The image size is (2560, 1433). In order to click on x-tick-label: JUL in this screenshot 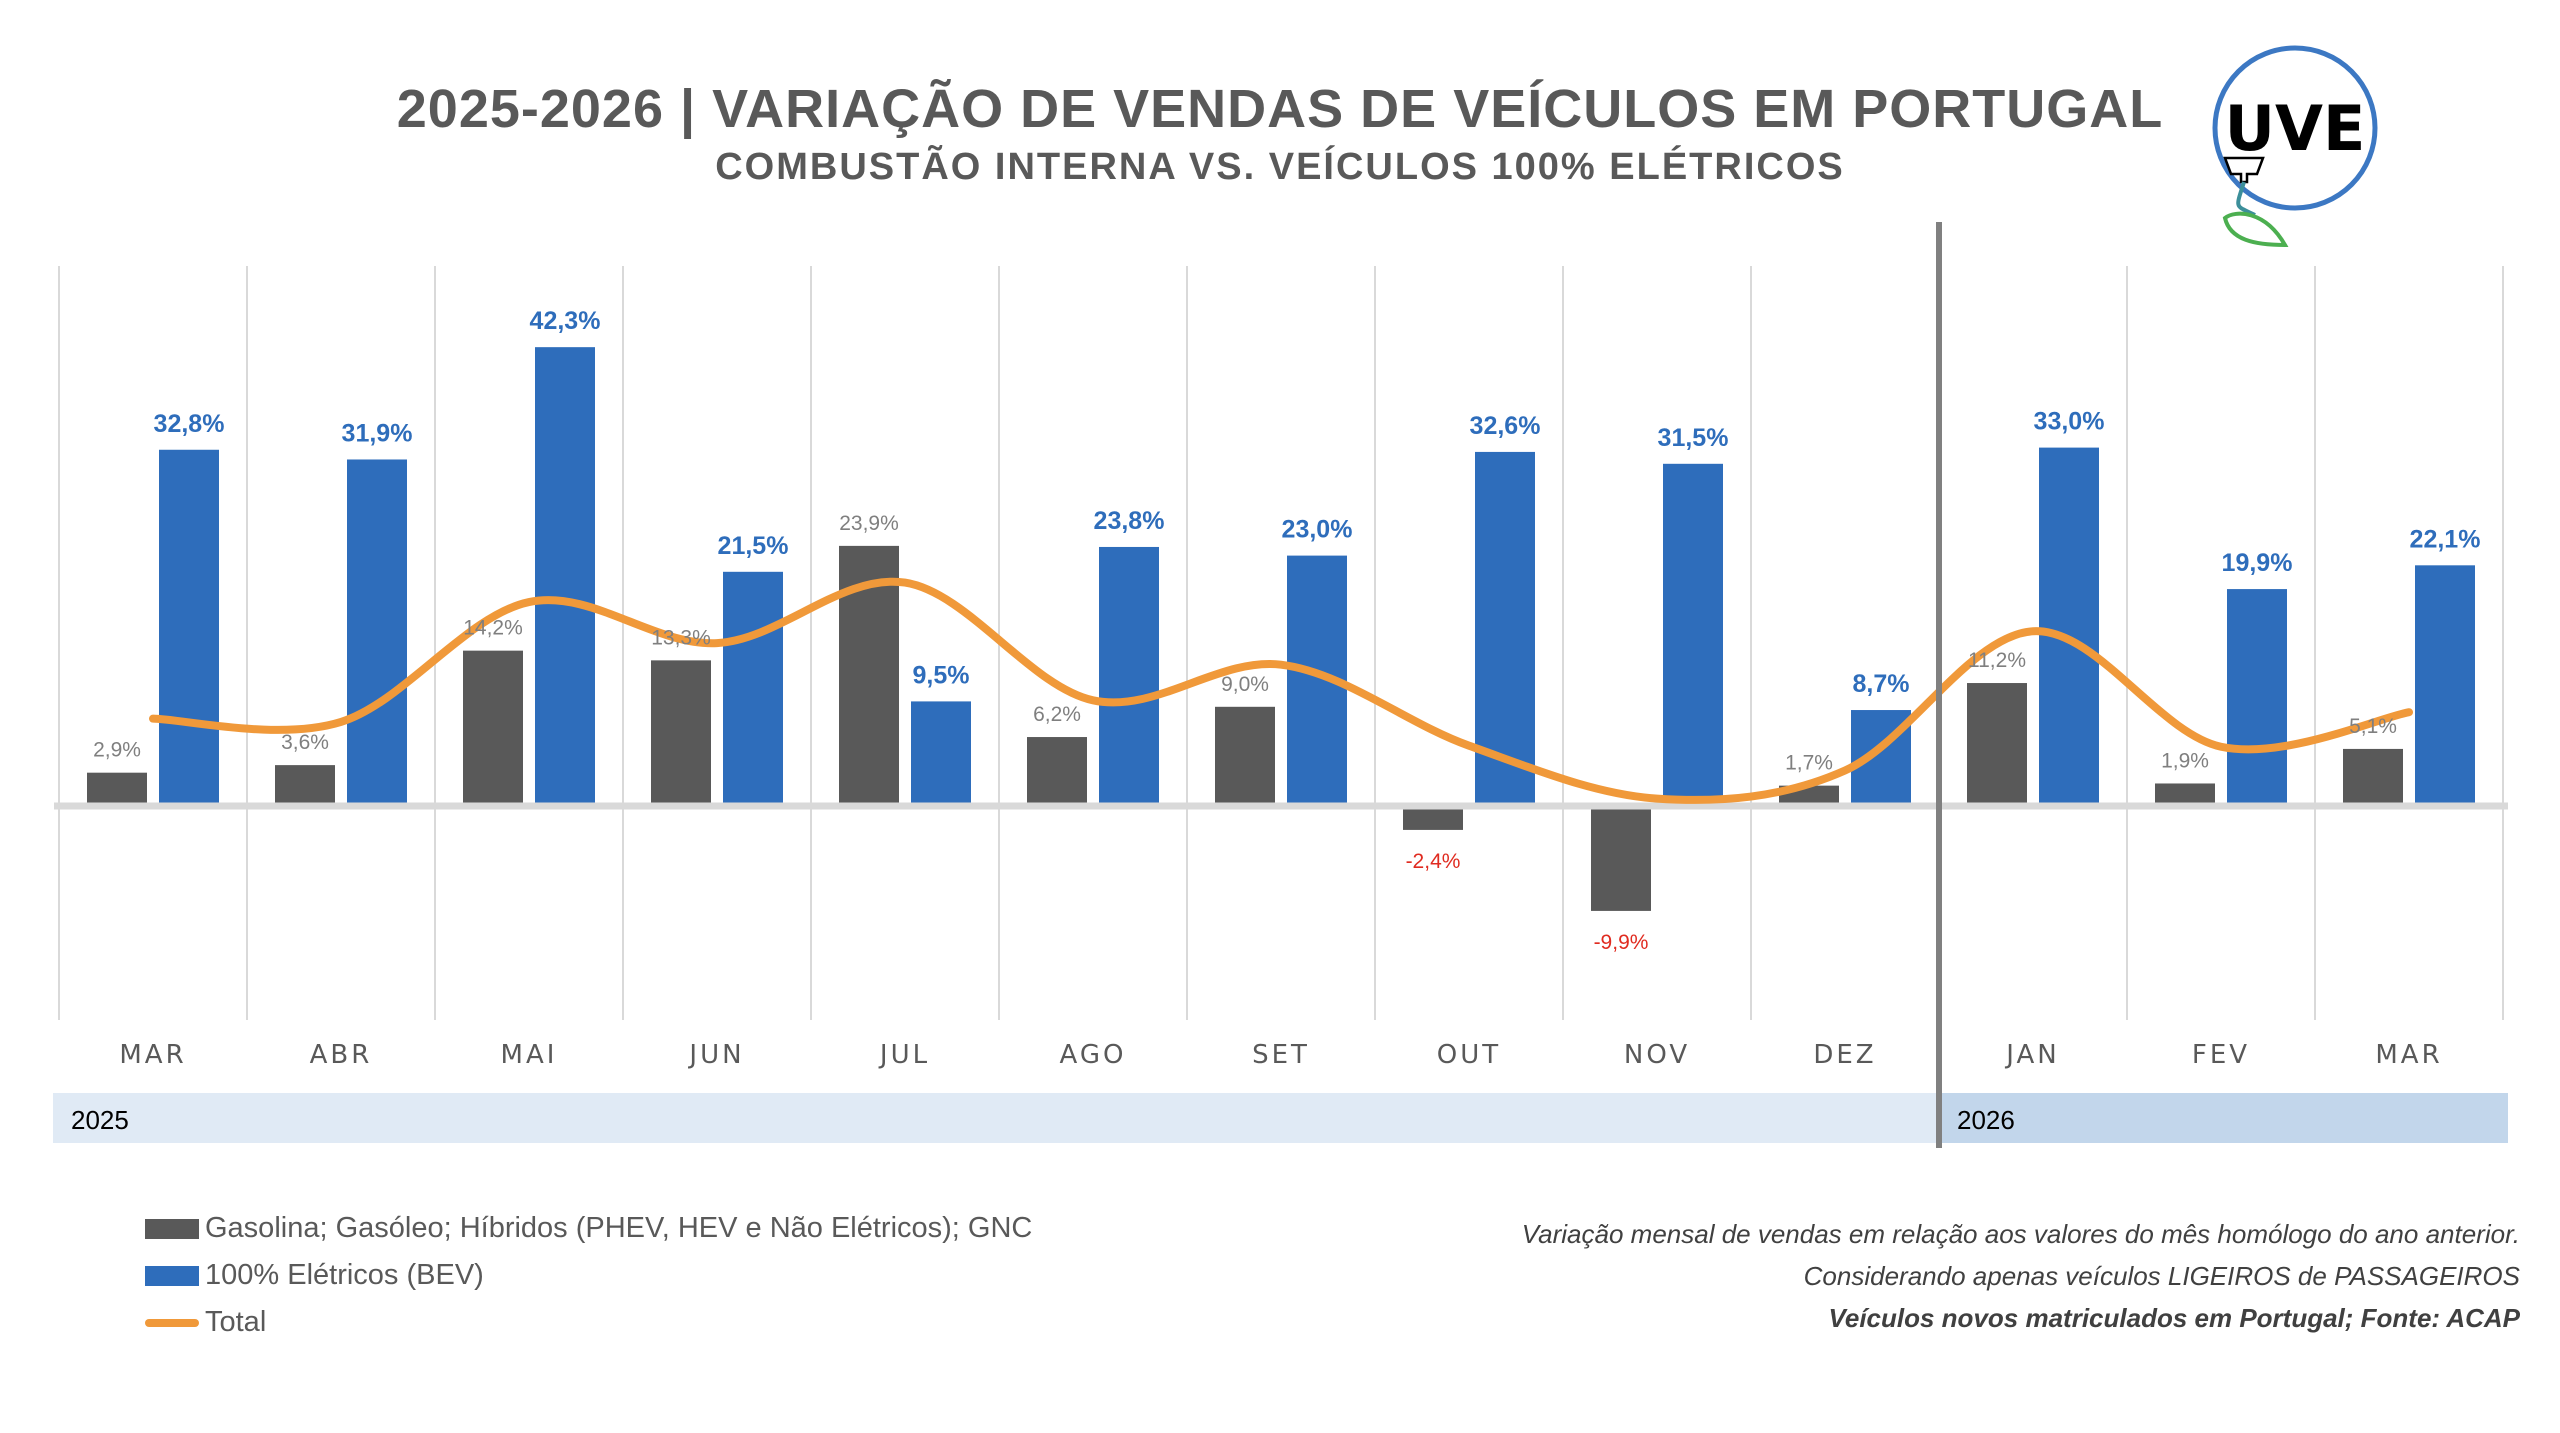, I will do `click(904, 1055)`.